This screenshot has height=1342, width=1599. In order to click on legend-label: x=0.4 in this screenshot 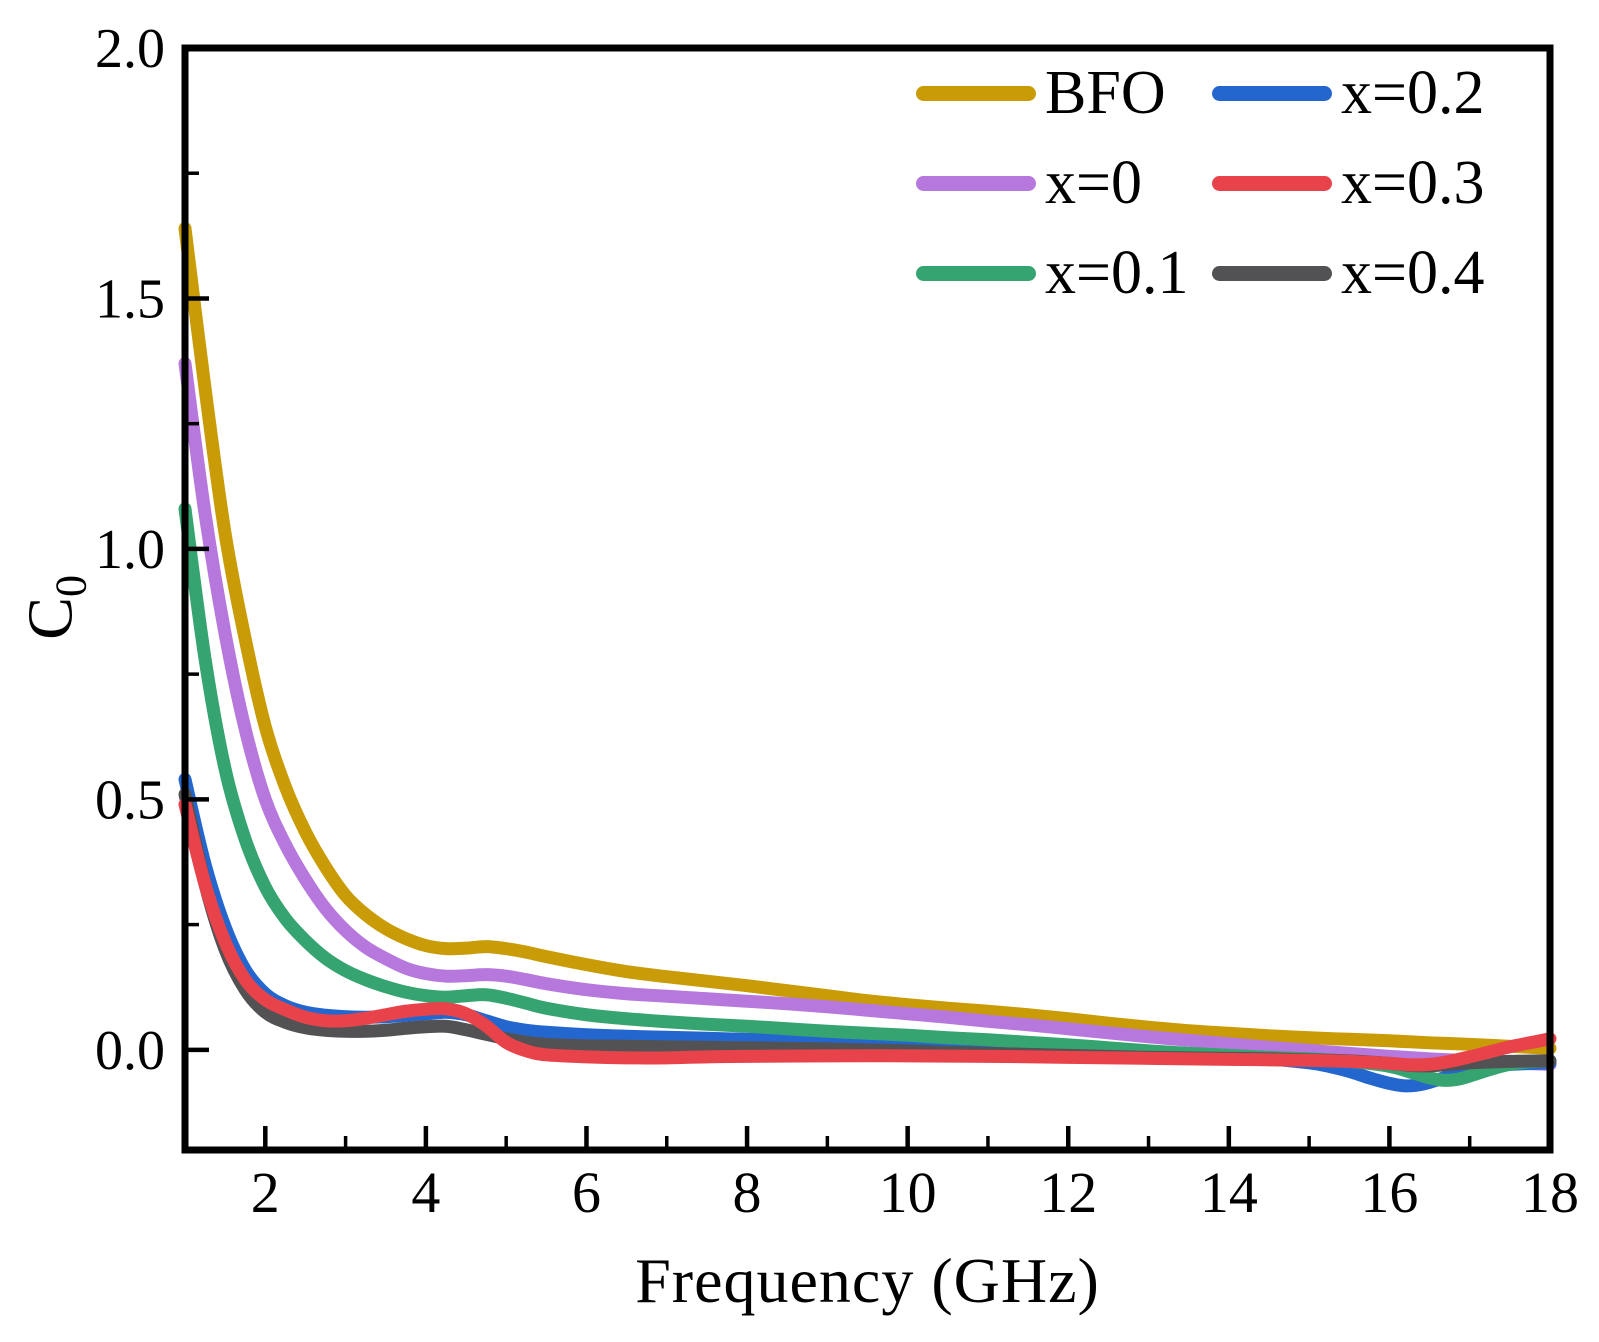, I will do `click(1413, 273)`.